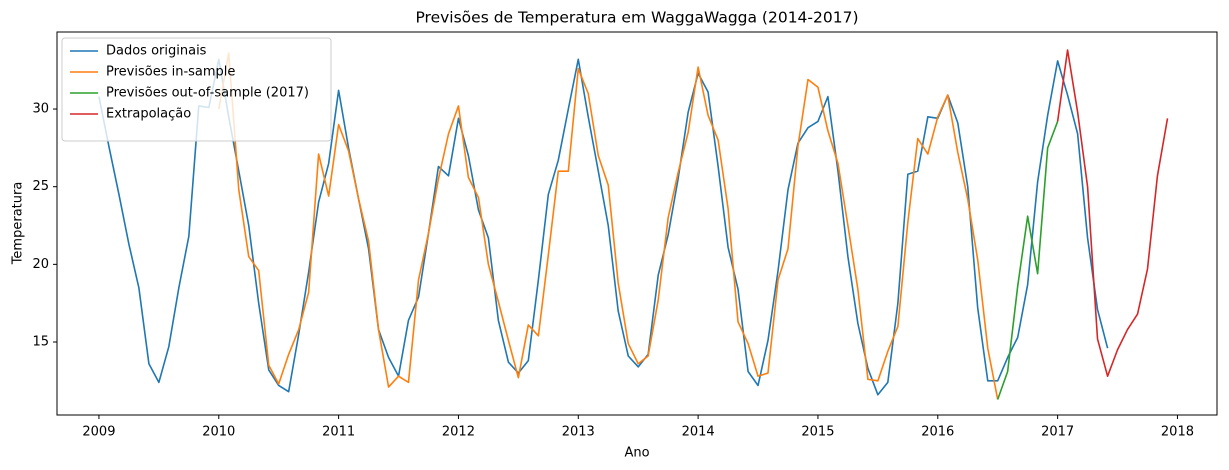 The height and width of the screenshot is (470, 1229). Describe the element at coordinates (218, 432) in the screenshot. I see `x-tick-label: 2010` at that location.